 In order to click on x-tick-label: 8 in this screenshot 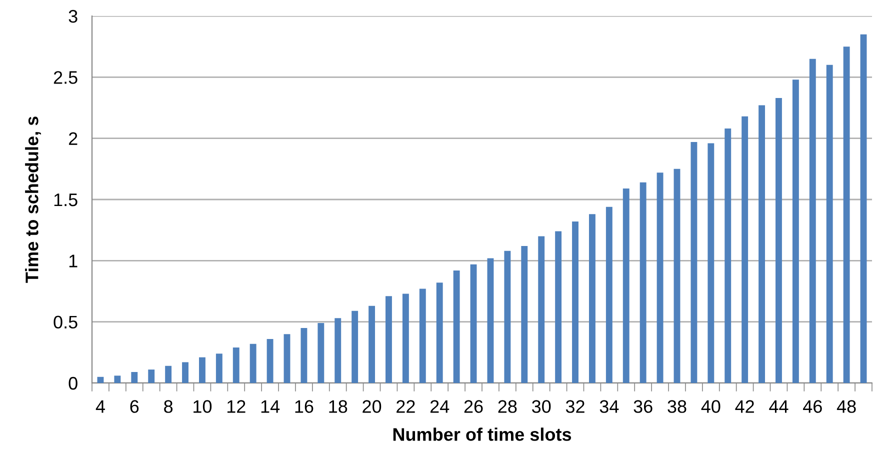, I will do `click(168, 406)`.